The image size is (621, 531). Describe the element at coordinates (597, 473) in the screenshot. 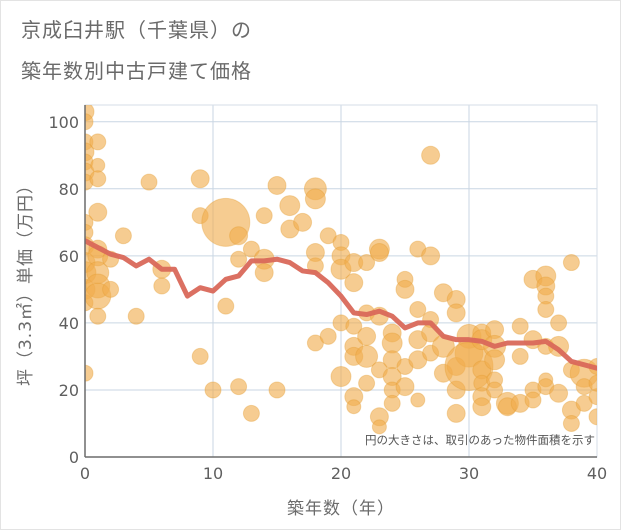

I see `x-tick-label: 40` at that location.